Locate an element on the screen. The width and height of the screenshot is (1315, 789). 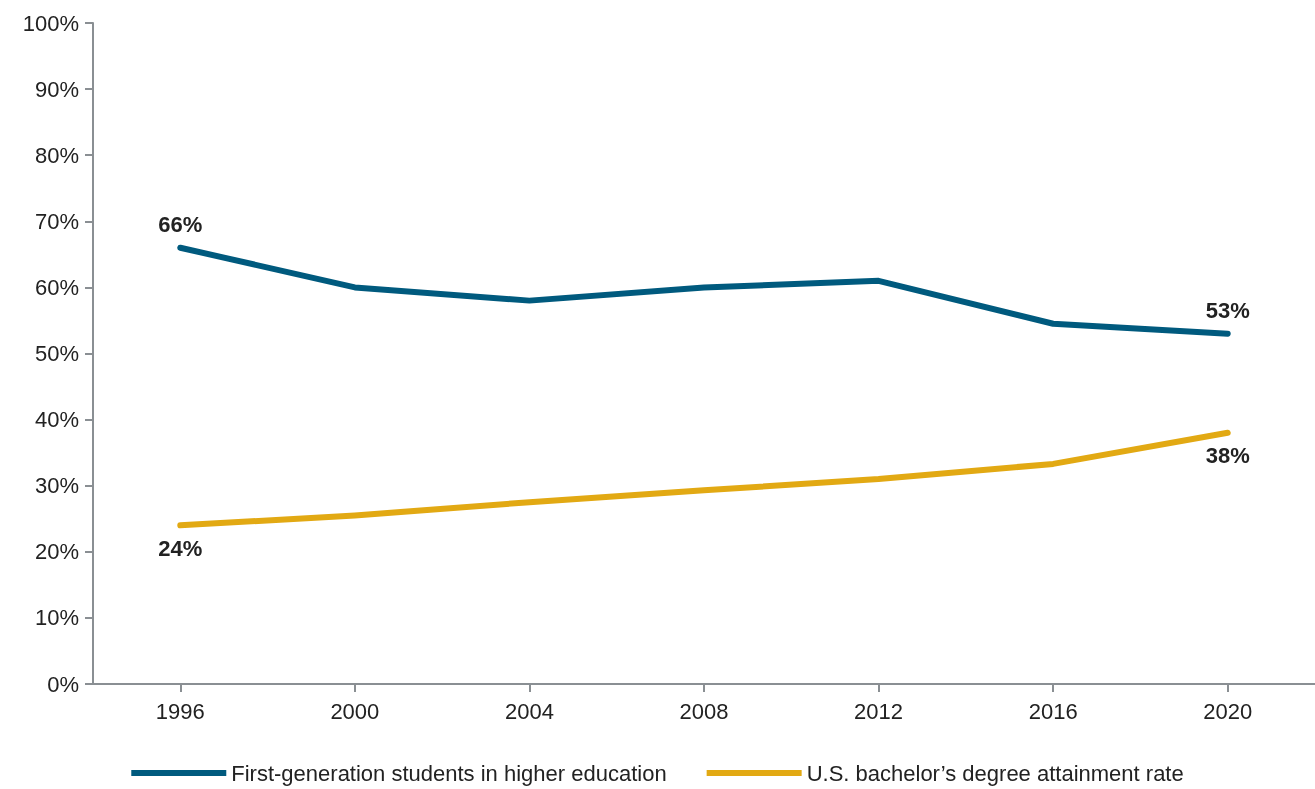
y-tick-label: 30% is located at coordinates (56, 486).